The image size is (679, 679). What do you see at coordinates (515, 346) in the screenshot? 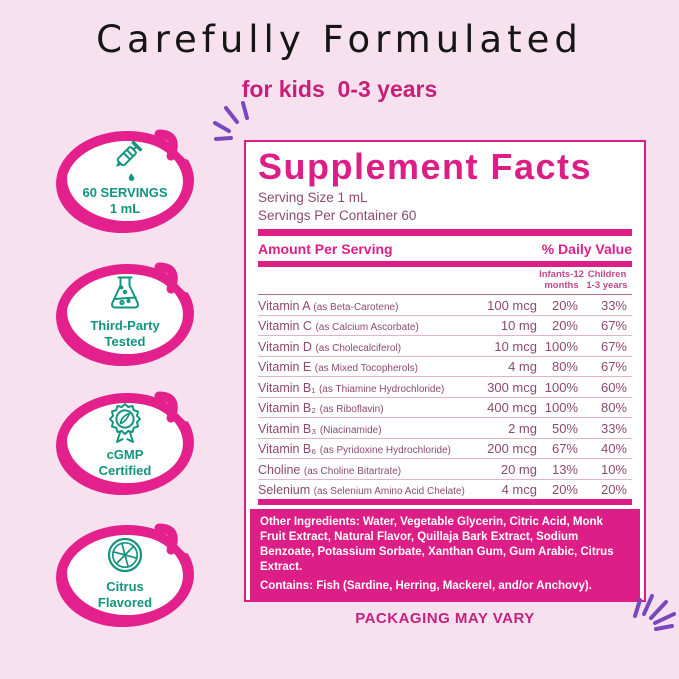
I see `row-amount: 10 mcg` at bounding box center [515, 346].